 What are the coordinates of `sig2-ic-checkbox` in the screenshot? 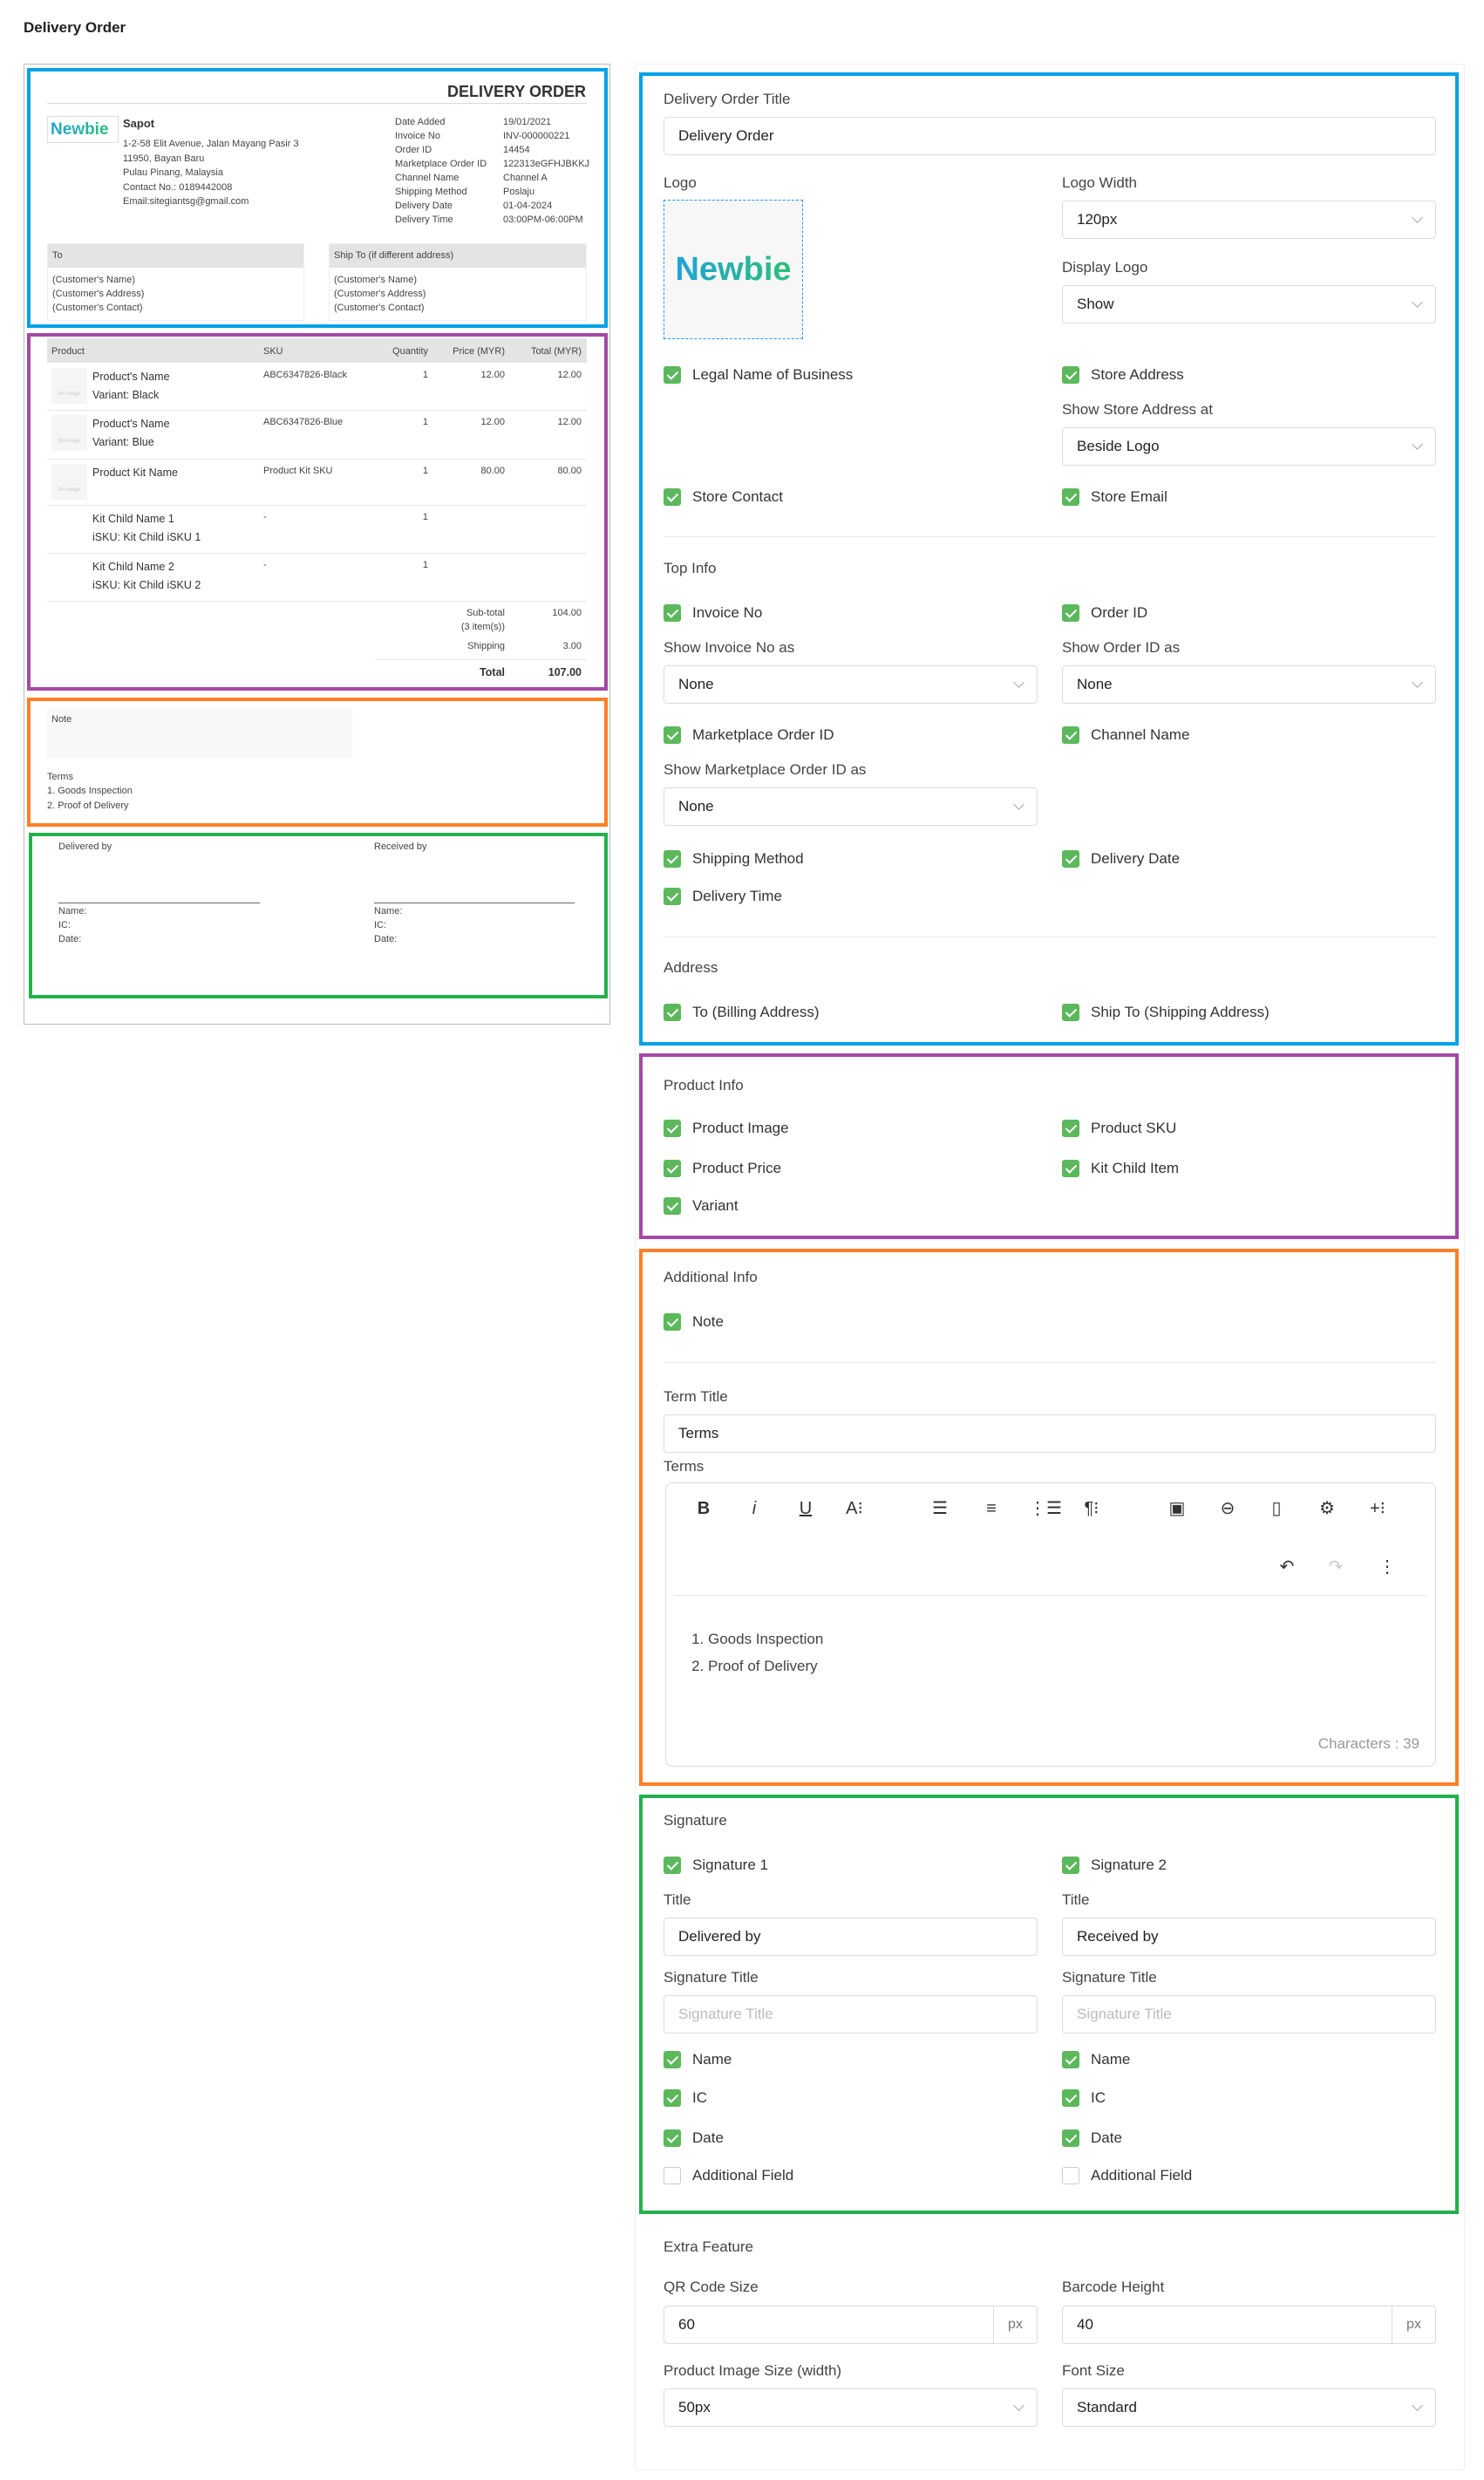 It's located at (1070, 2098).